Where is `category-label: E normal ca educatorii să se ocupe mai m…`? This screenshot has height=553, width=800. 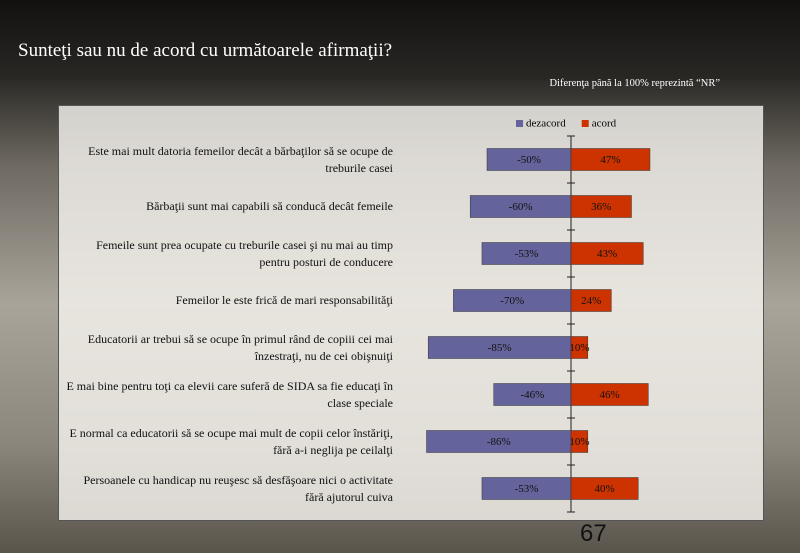 category-label: E normal ca educatorii să se ocupe mai m… is located at coordinates (231, 441).